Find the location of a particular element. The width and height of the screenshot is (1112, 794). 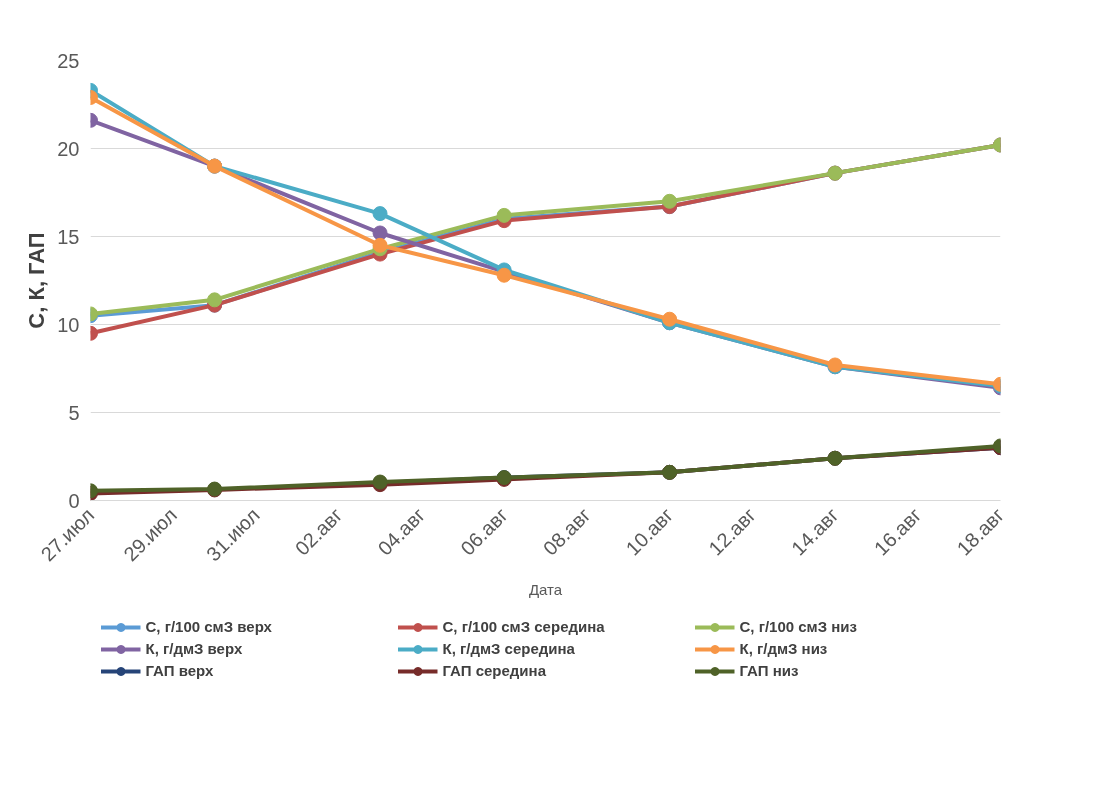

legend-label: К, г/дмЗ середина is located at coordinates (509, 648).